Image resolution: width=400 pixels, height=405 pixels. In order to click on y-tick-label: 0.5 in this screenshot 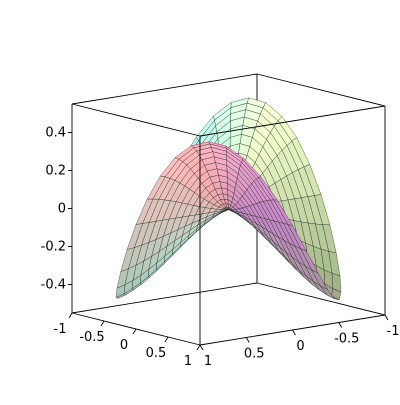, I will do `click(254, 354)`.